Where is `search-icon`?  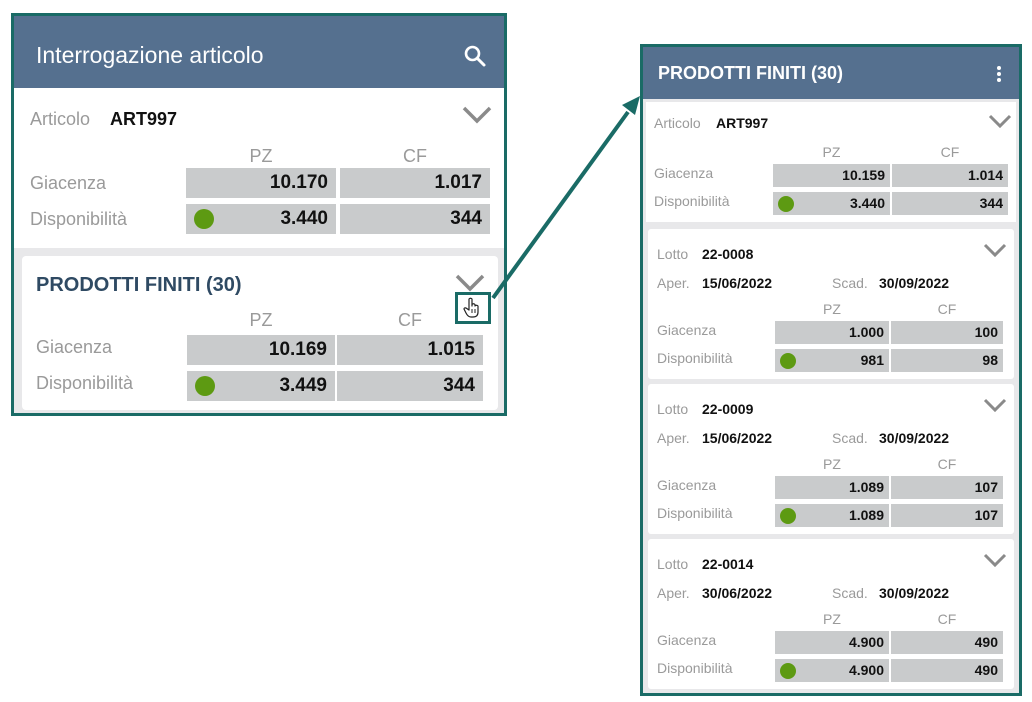
search-icon is located at coordinates (475, 56).